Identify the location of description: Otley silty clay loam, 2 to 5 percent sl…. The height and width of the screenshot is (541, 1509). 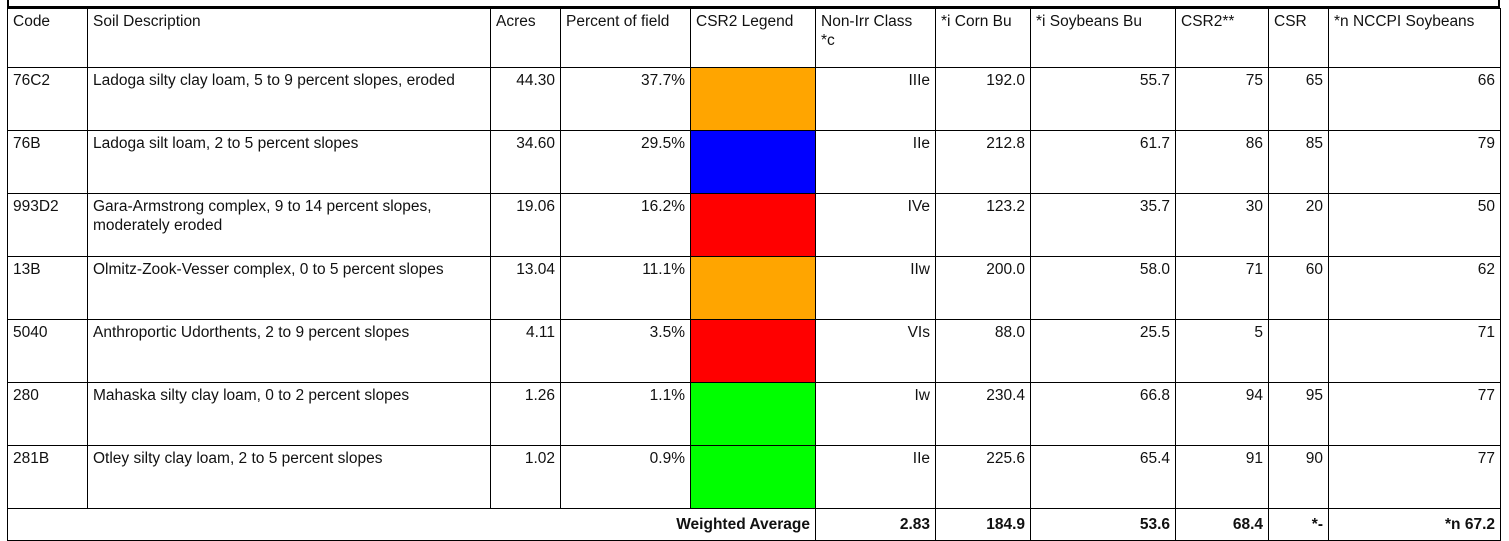
(289, 477).